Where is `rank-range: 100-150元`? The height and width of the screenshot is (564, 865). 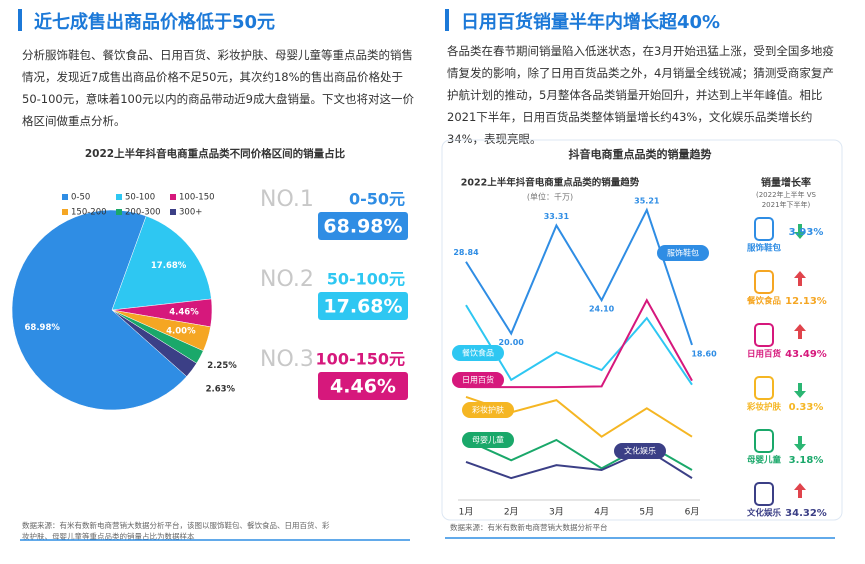
rank-range: 100-150元 is located at coordinates (360, 359).